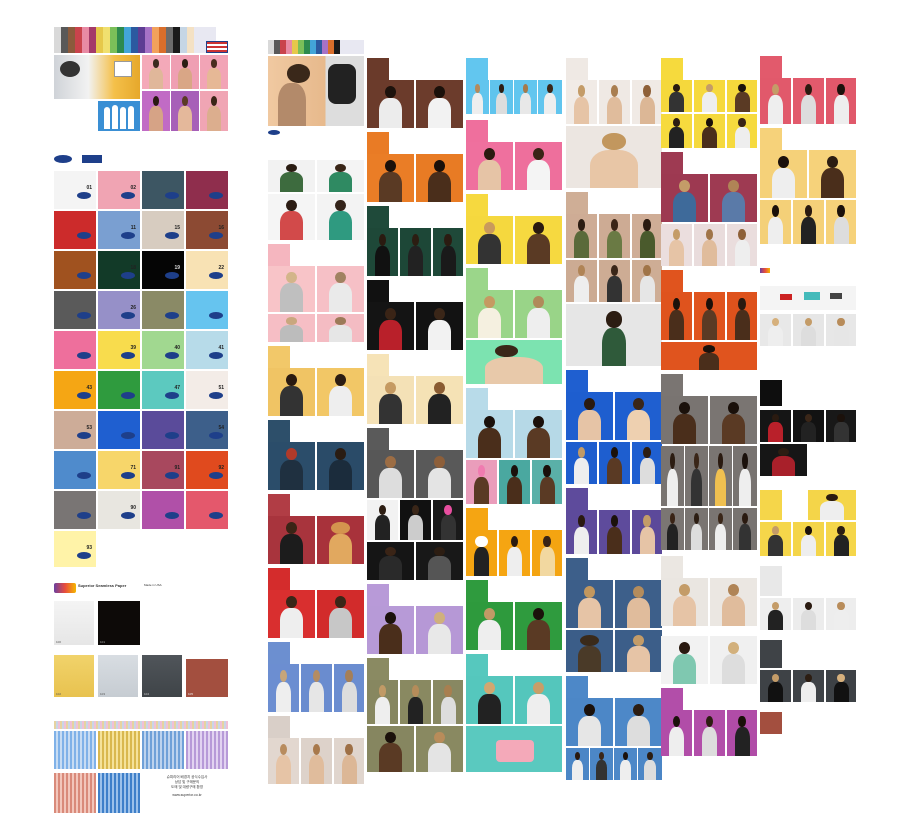 The image size is (900, 829). What do you see at coordinates (808, 298) in the screenshot?
I see `product-photo` at bounding box center [808, 298].